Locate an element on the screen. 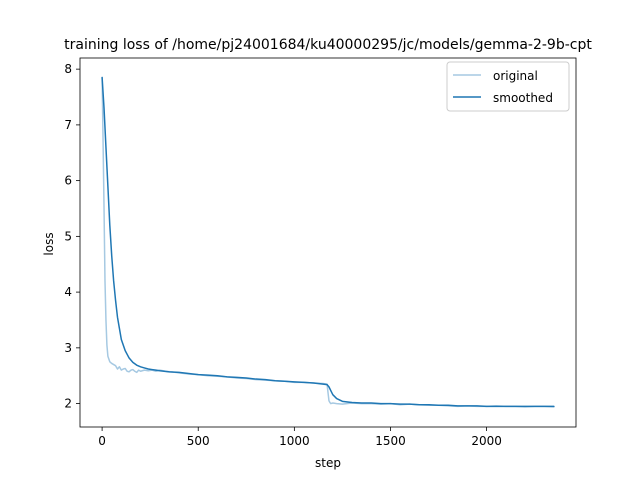  y-tick-label: 4 is located at coordinates (68, 292).